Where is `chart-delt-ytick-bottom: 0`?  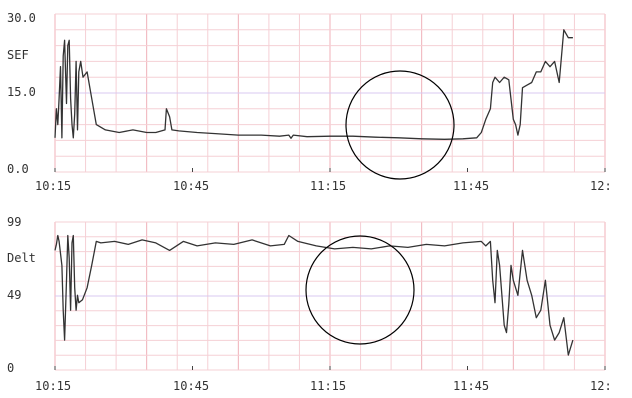 chart-delt-ytick-bottom: 0 is located at coordinates (10, 368).